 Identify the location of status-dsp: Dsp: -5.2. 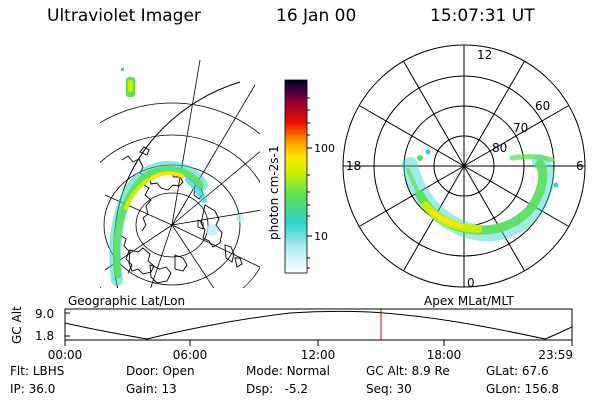
(277, 389).